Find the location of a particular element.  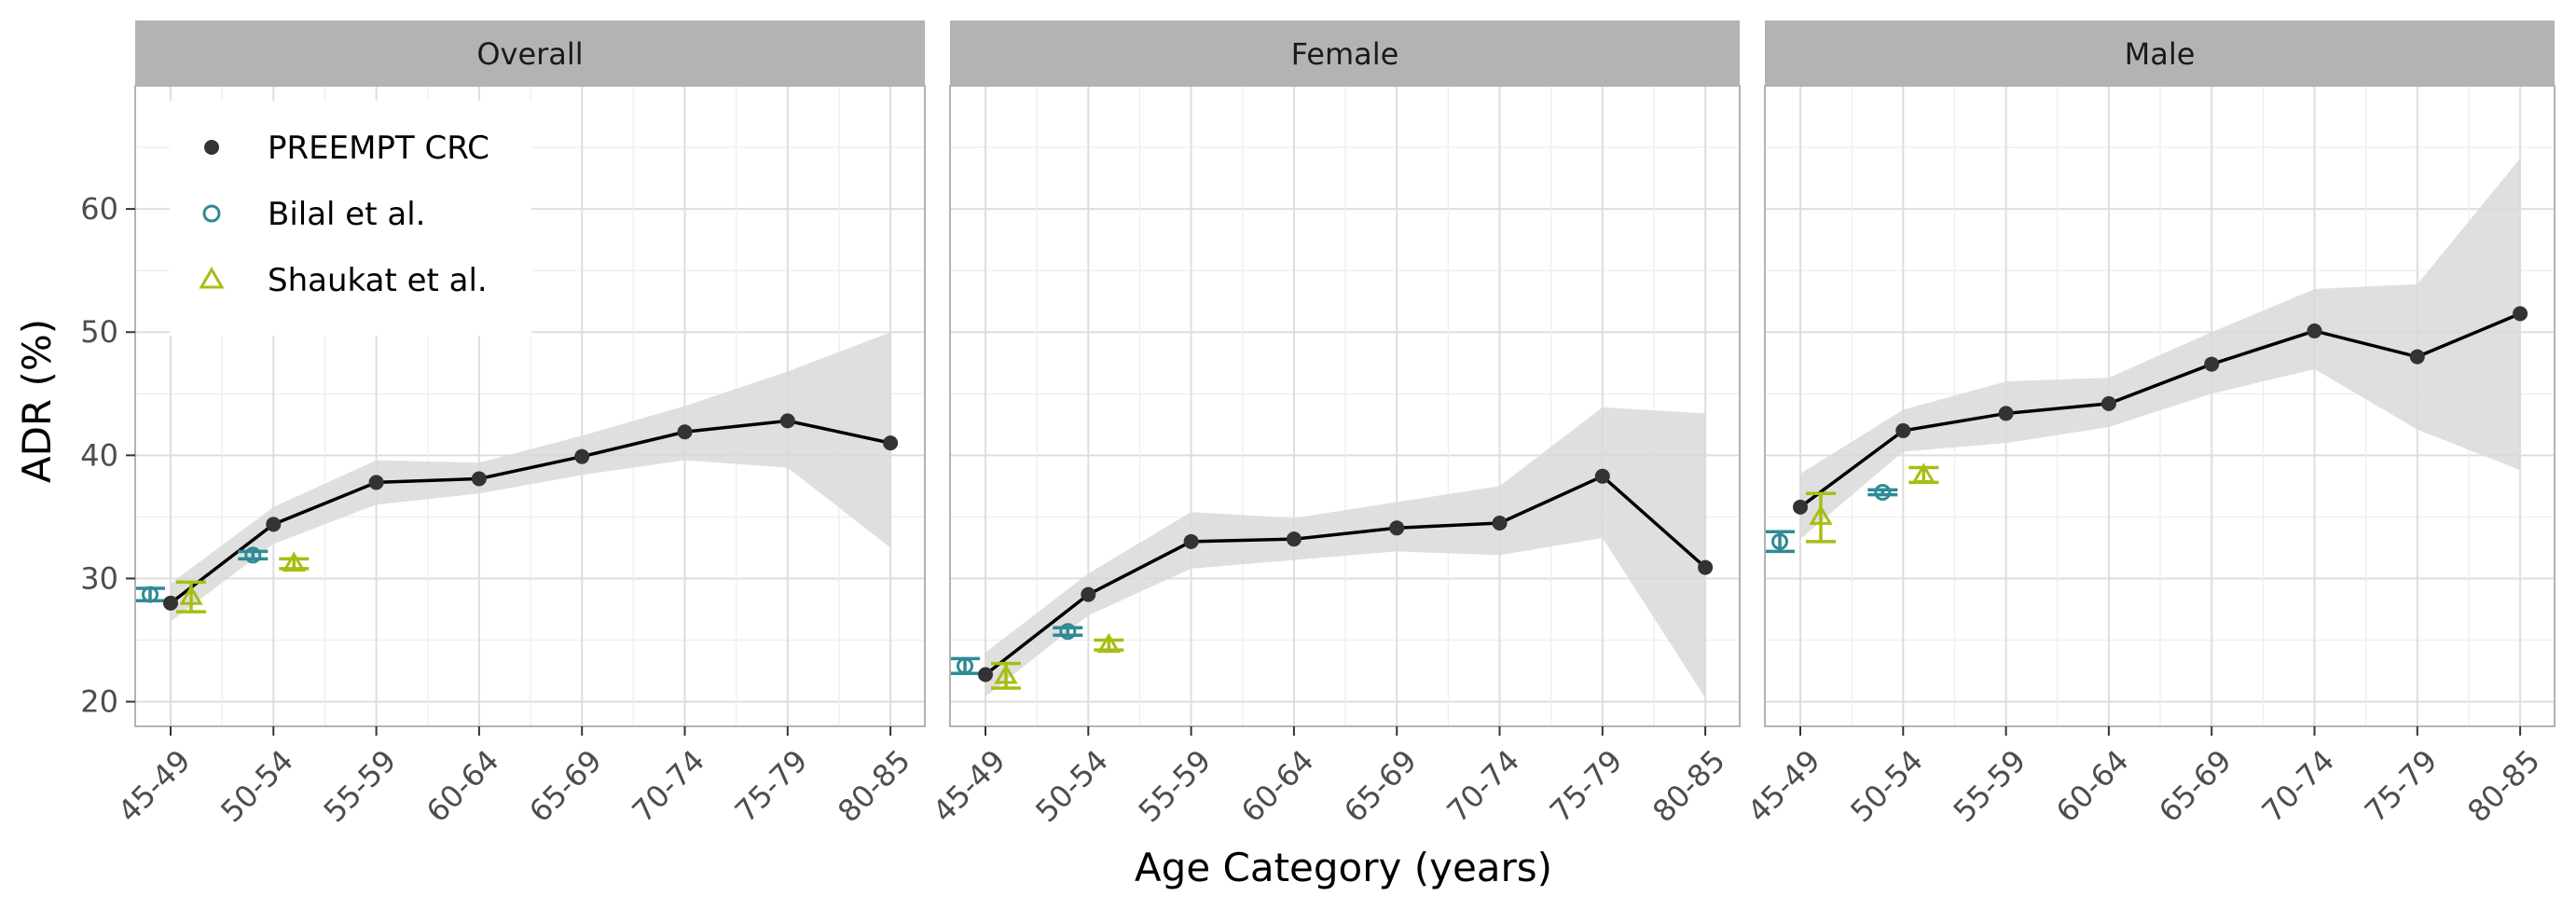

y-tick-label: 40 is located at coordinates (99, 455).